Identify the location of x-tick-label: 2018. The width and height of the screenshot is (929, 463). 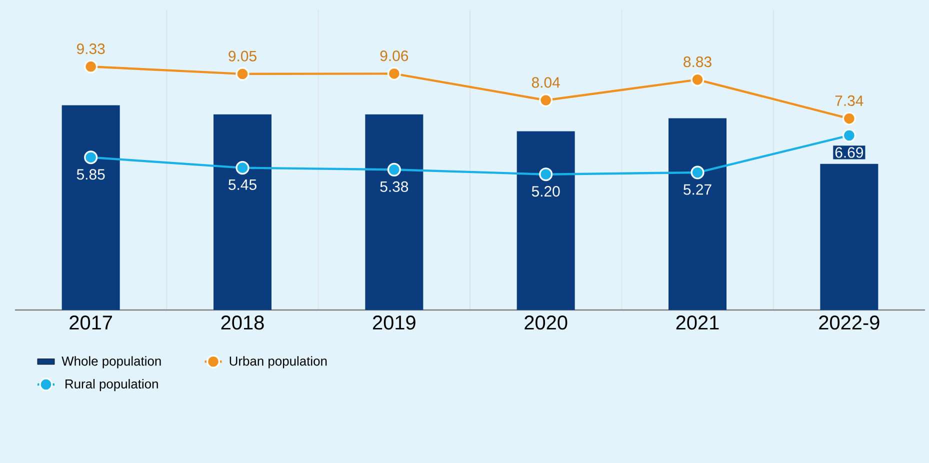
(242, 323).